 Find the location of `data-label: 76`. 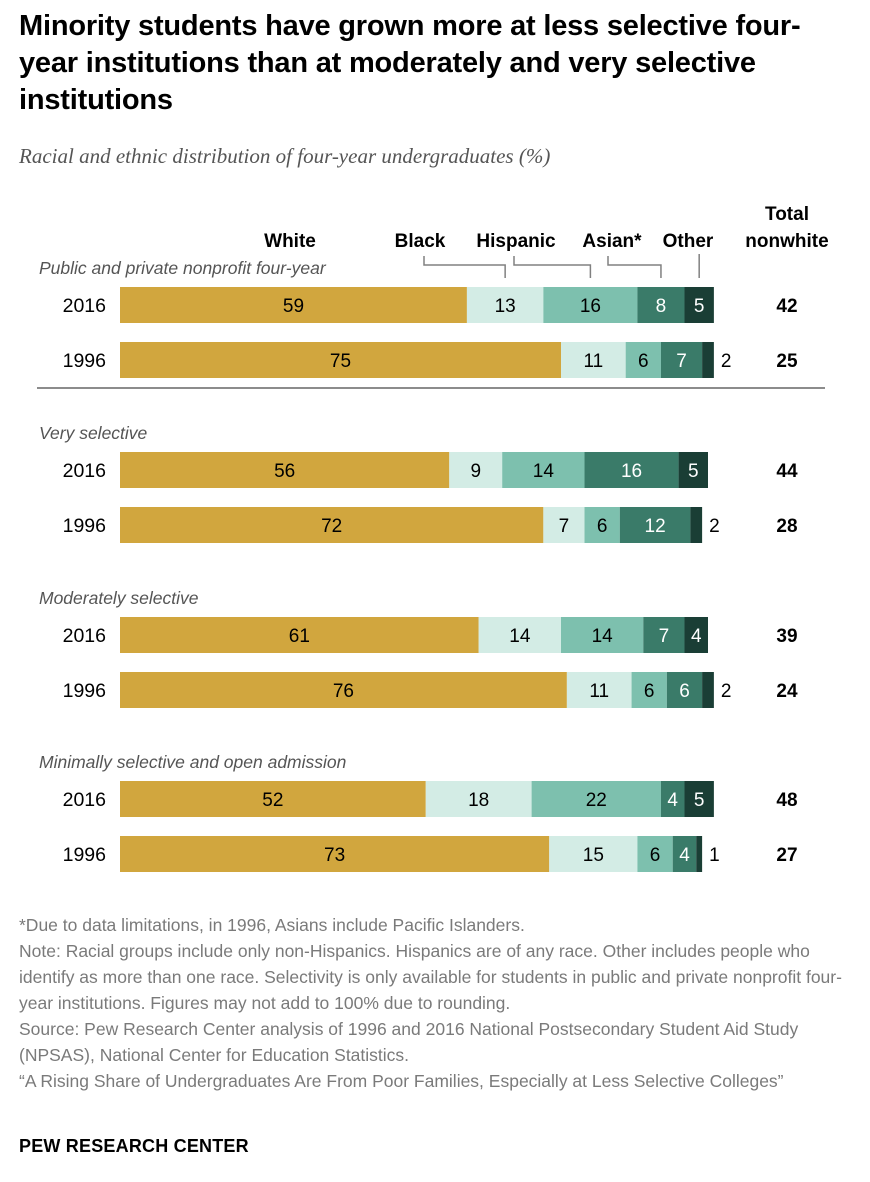

data-label: 76 is located at coordinates (343, 691).